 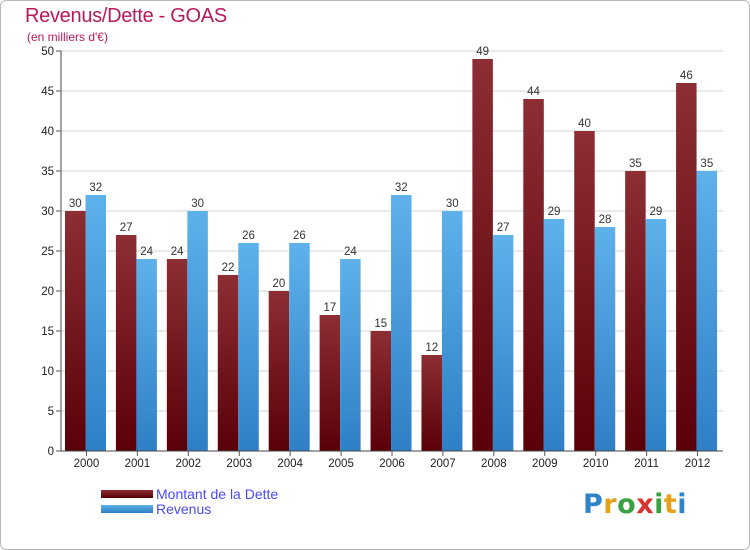 What do you see at coordinates (239, 464) in the screenshot?
I see `x-tick-label: 2003` at bounding box center [239, 464].